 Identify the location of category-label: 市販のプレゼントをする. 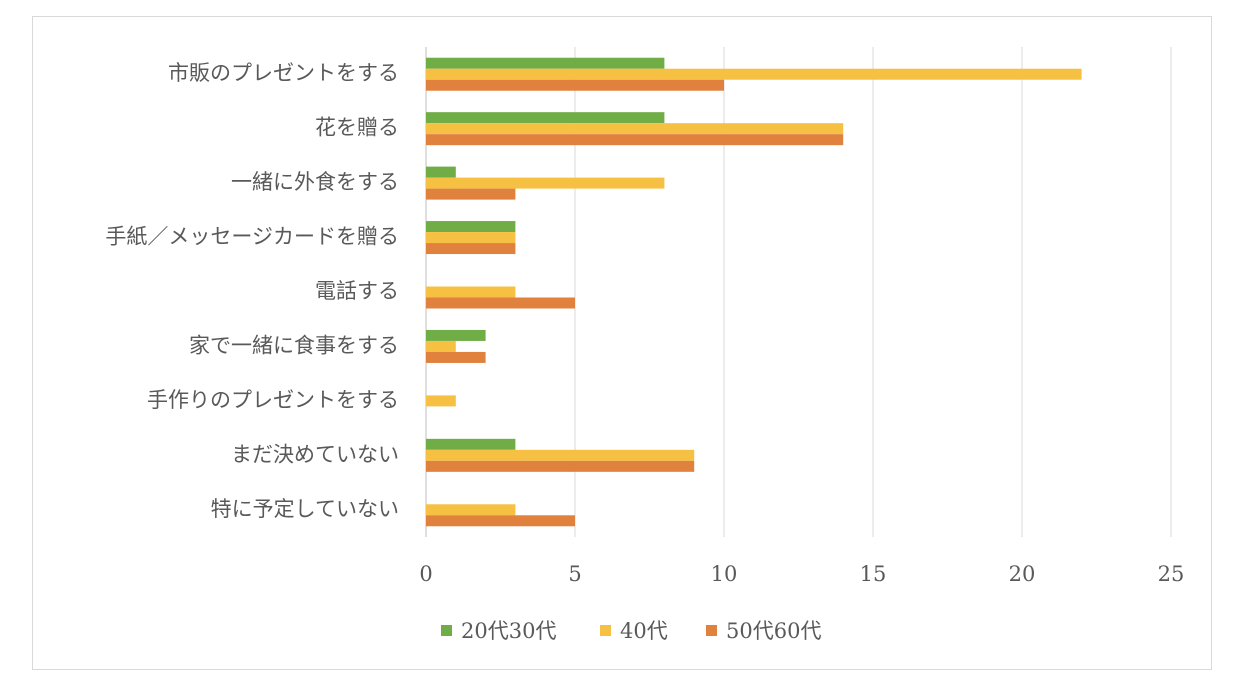
(283, 73).